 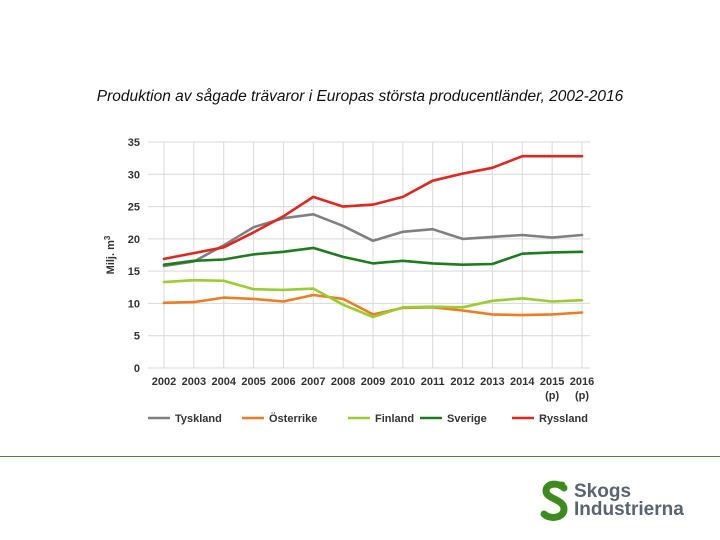 I want to click on logo-text-line1: Skogs, so click(x=603, y=491).